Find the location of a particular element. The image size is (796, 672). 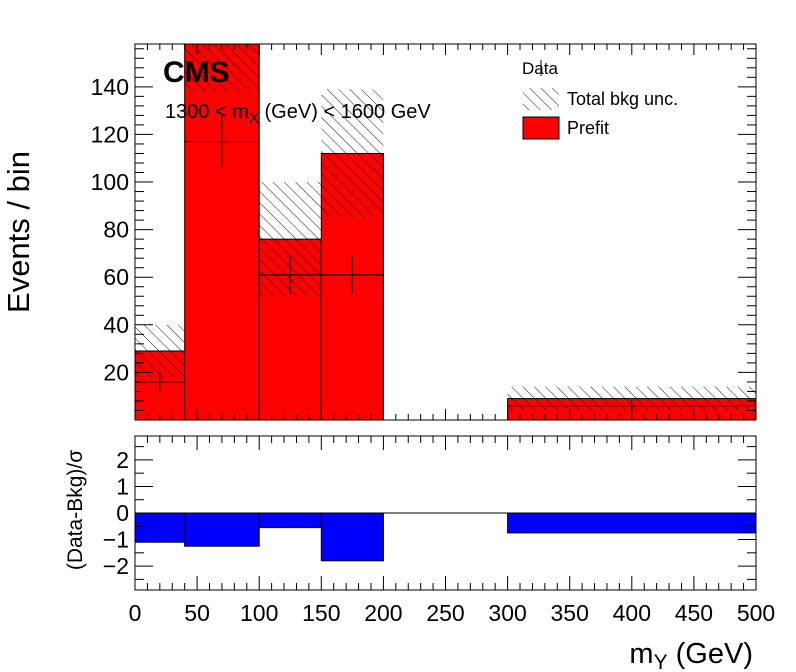

main-ytick-label: 20 is located at coordinates (116, 372).